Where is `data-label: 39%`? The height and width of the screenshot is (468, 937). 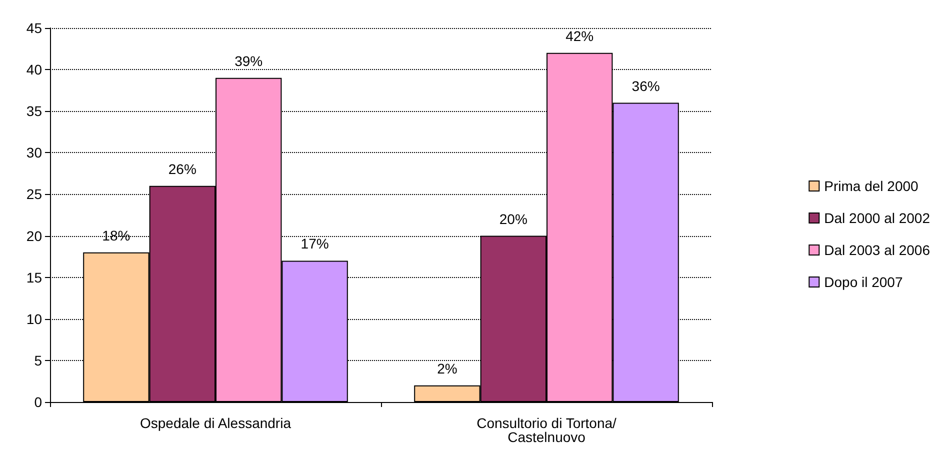 data-label: 39% is located at coordinates (248, 60).